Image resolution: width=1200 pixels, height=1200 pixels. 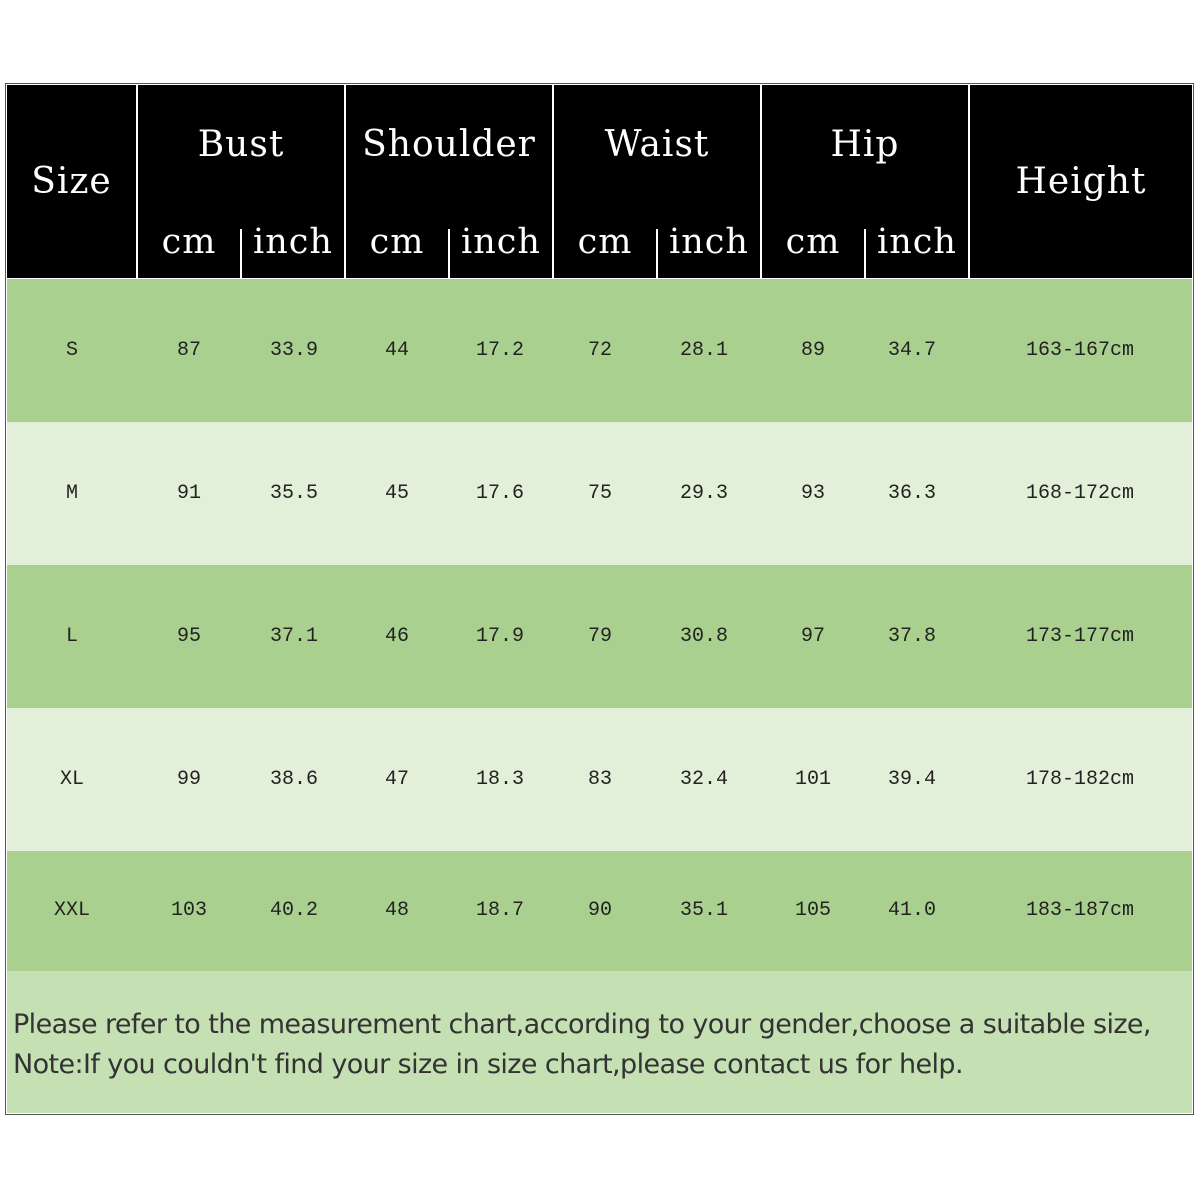 I want to click on cell-value: 75, so click(x=599, y=493).